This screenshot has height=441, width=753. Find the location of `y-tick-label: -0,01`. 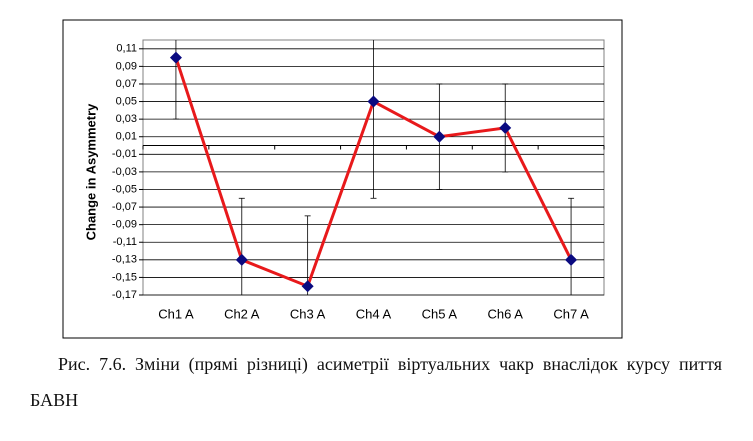

y-tick-label: -0,01 is located at coordinates (124, 154).